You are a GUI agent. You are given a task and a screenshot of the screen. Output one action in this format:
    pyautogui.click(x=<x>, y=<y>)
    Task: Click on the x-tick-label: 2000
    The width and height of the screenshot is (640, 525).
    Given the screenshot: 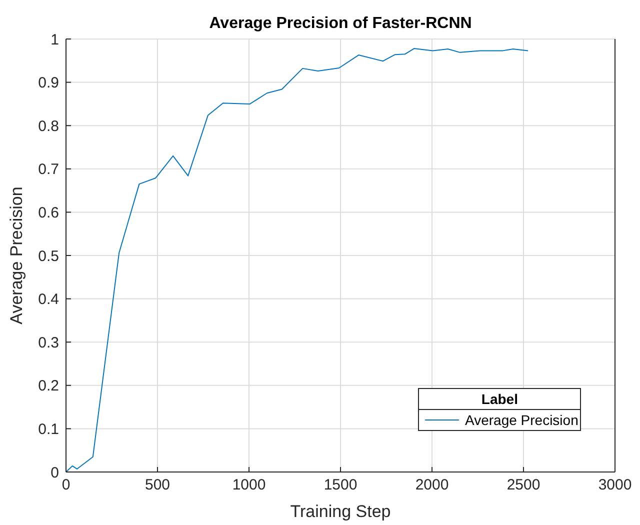 What is the action you would take?
    pyautogui.click(x=432, y=485)
    